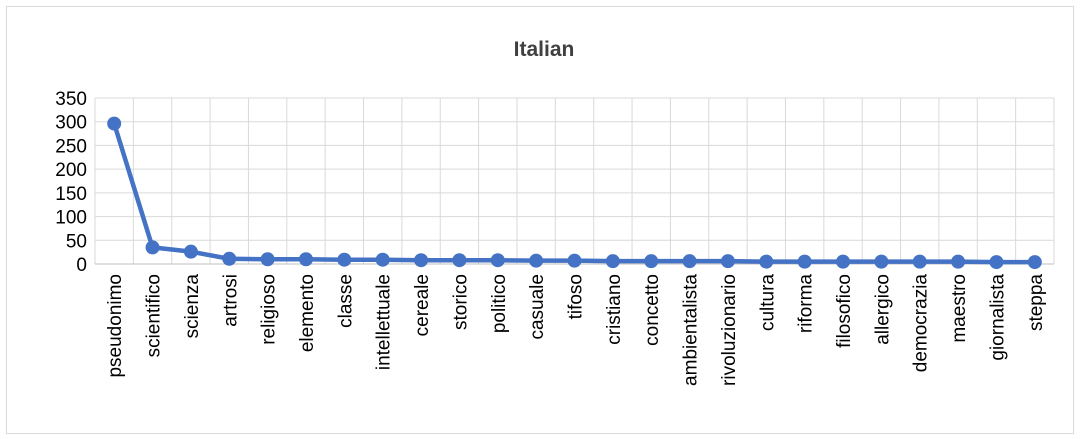  What do you see at coordinates (192, 306) in the screenshot?
I see `x-category-label: scienza` at bounding box center [192, 306].